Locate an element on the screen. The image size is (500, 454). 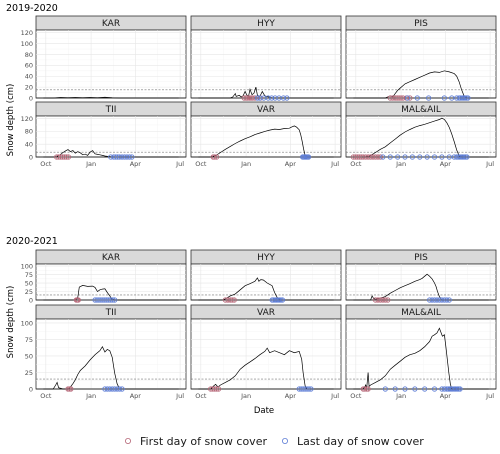
facet-panel-r3c2: MAL&AIL Oct Jan Apr Jul is located at coordinates (421, 352).